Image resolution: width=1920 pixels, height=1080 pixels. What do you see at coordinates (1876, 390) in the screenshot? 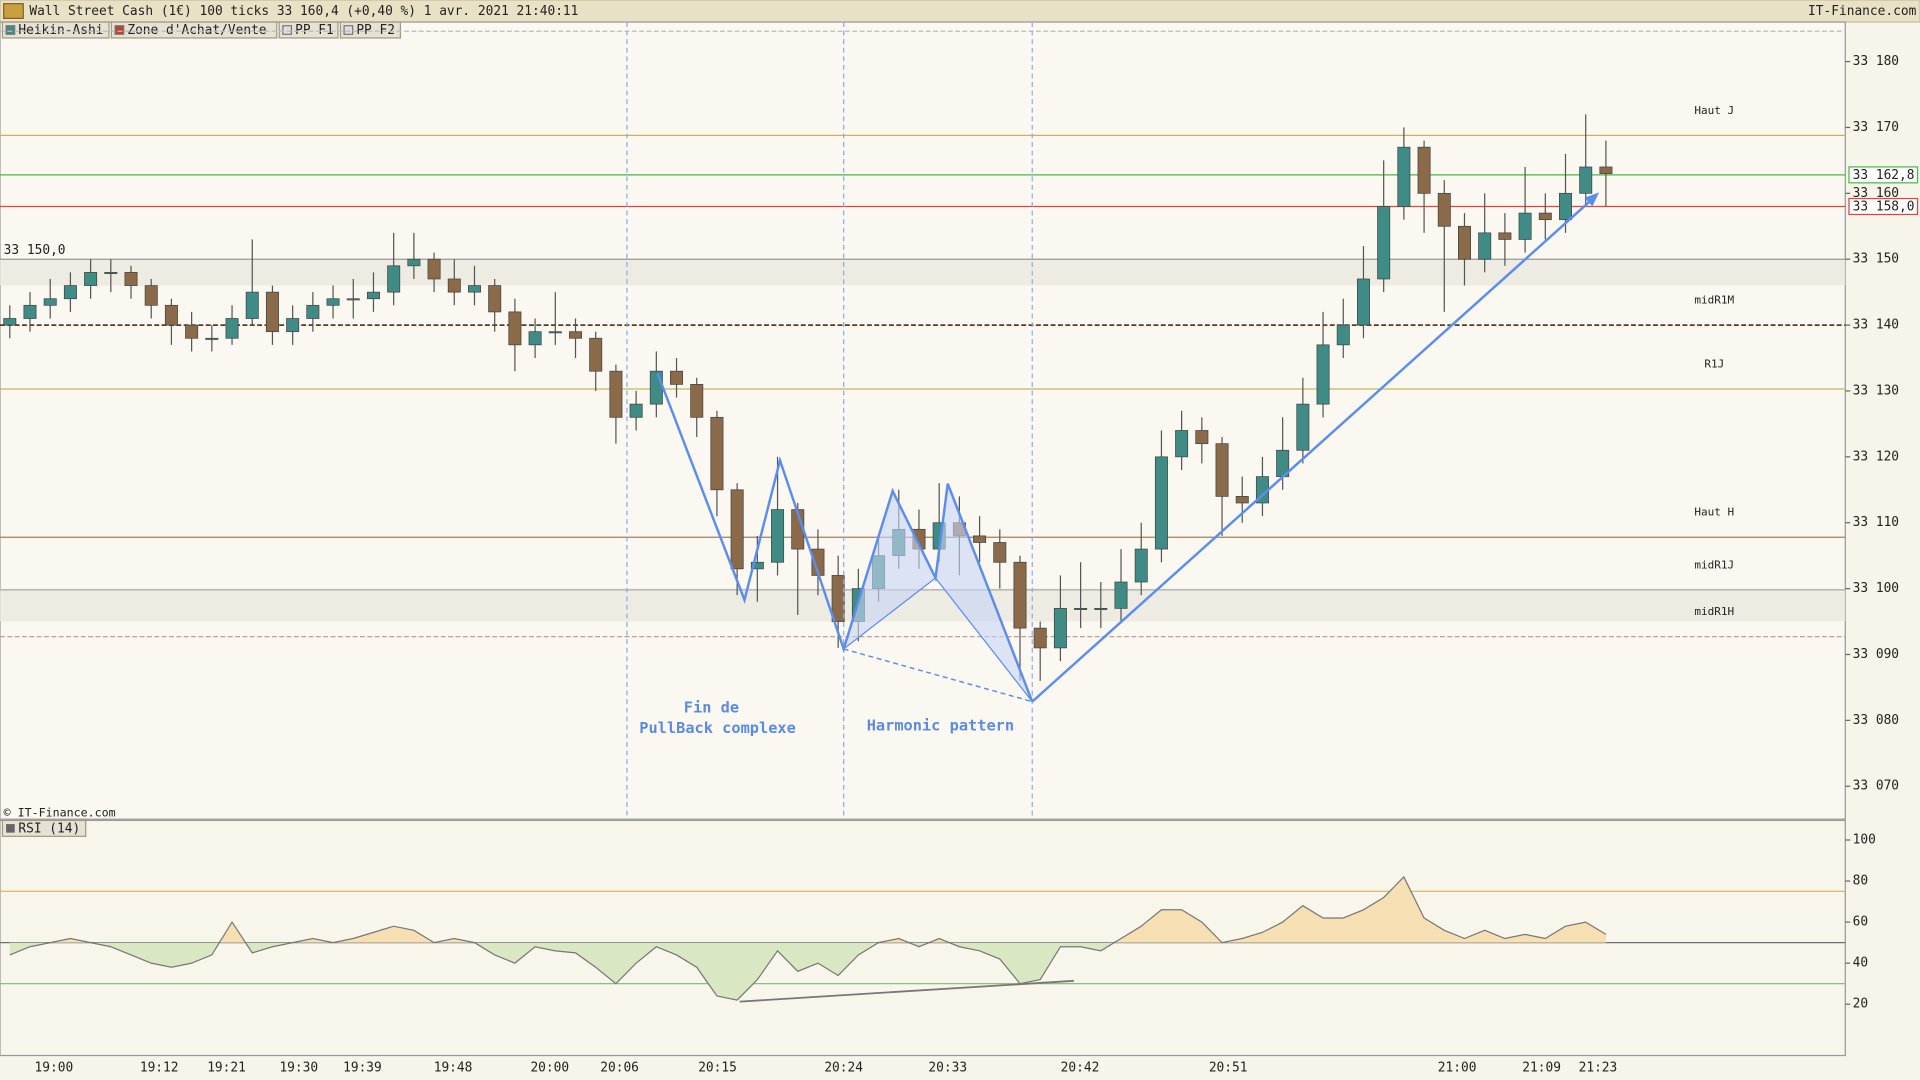
I see `y-tick-label: 33 130` at bounding box center [1876, 390].